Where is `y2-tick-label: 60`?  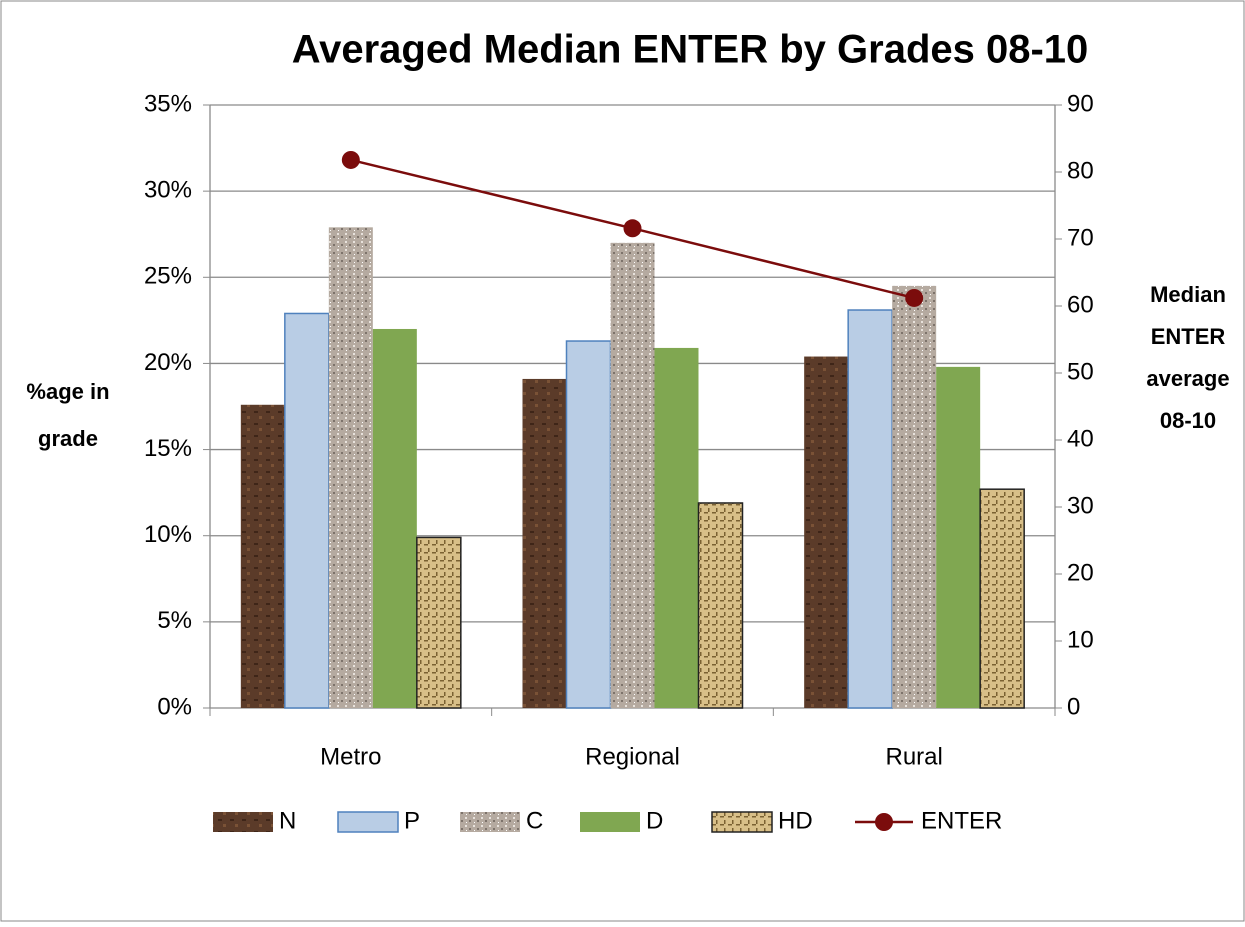 y2-tick-label: 60 is located at coordinates (1080, 304).